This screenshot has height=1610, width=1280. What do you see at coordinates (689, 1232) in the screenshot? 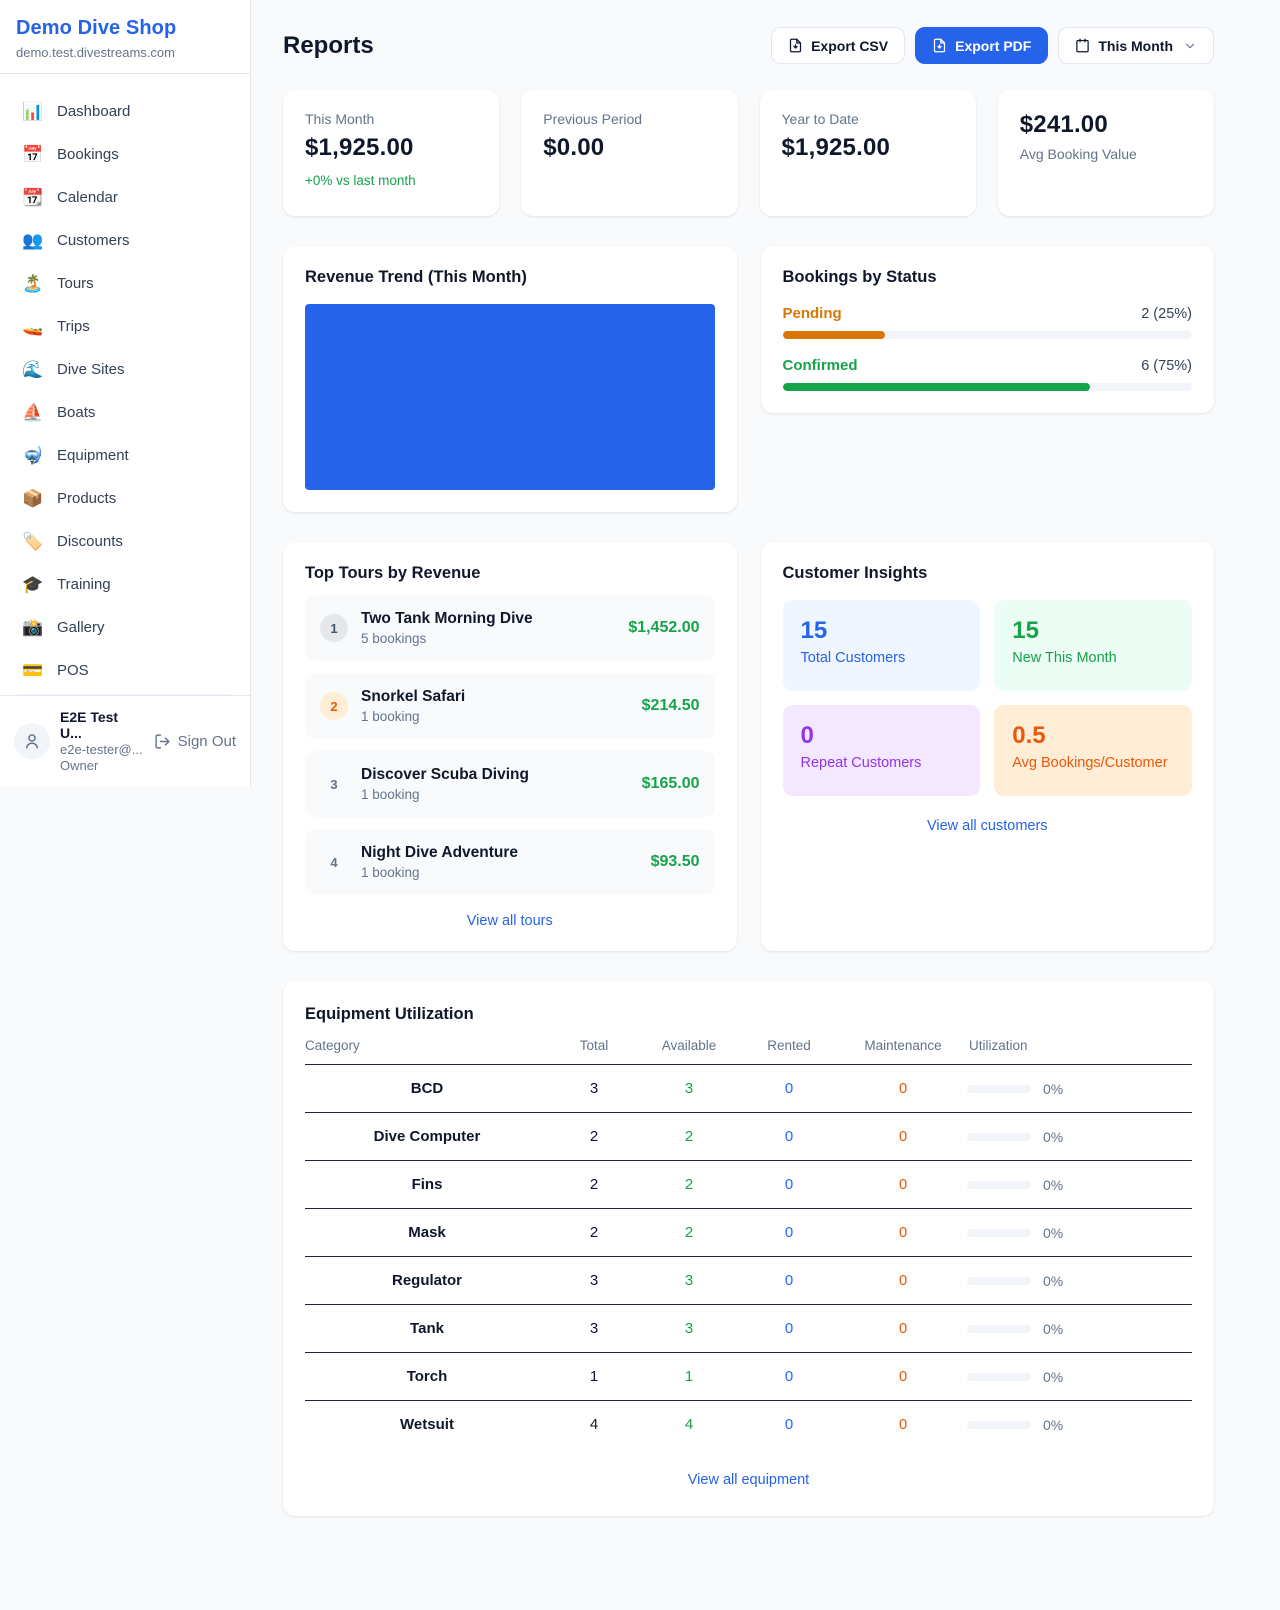
I see `cell-available: 2` at bounding box center [689, 1232].